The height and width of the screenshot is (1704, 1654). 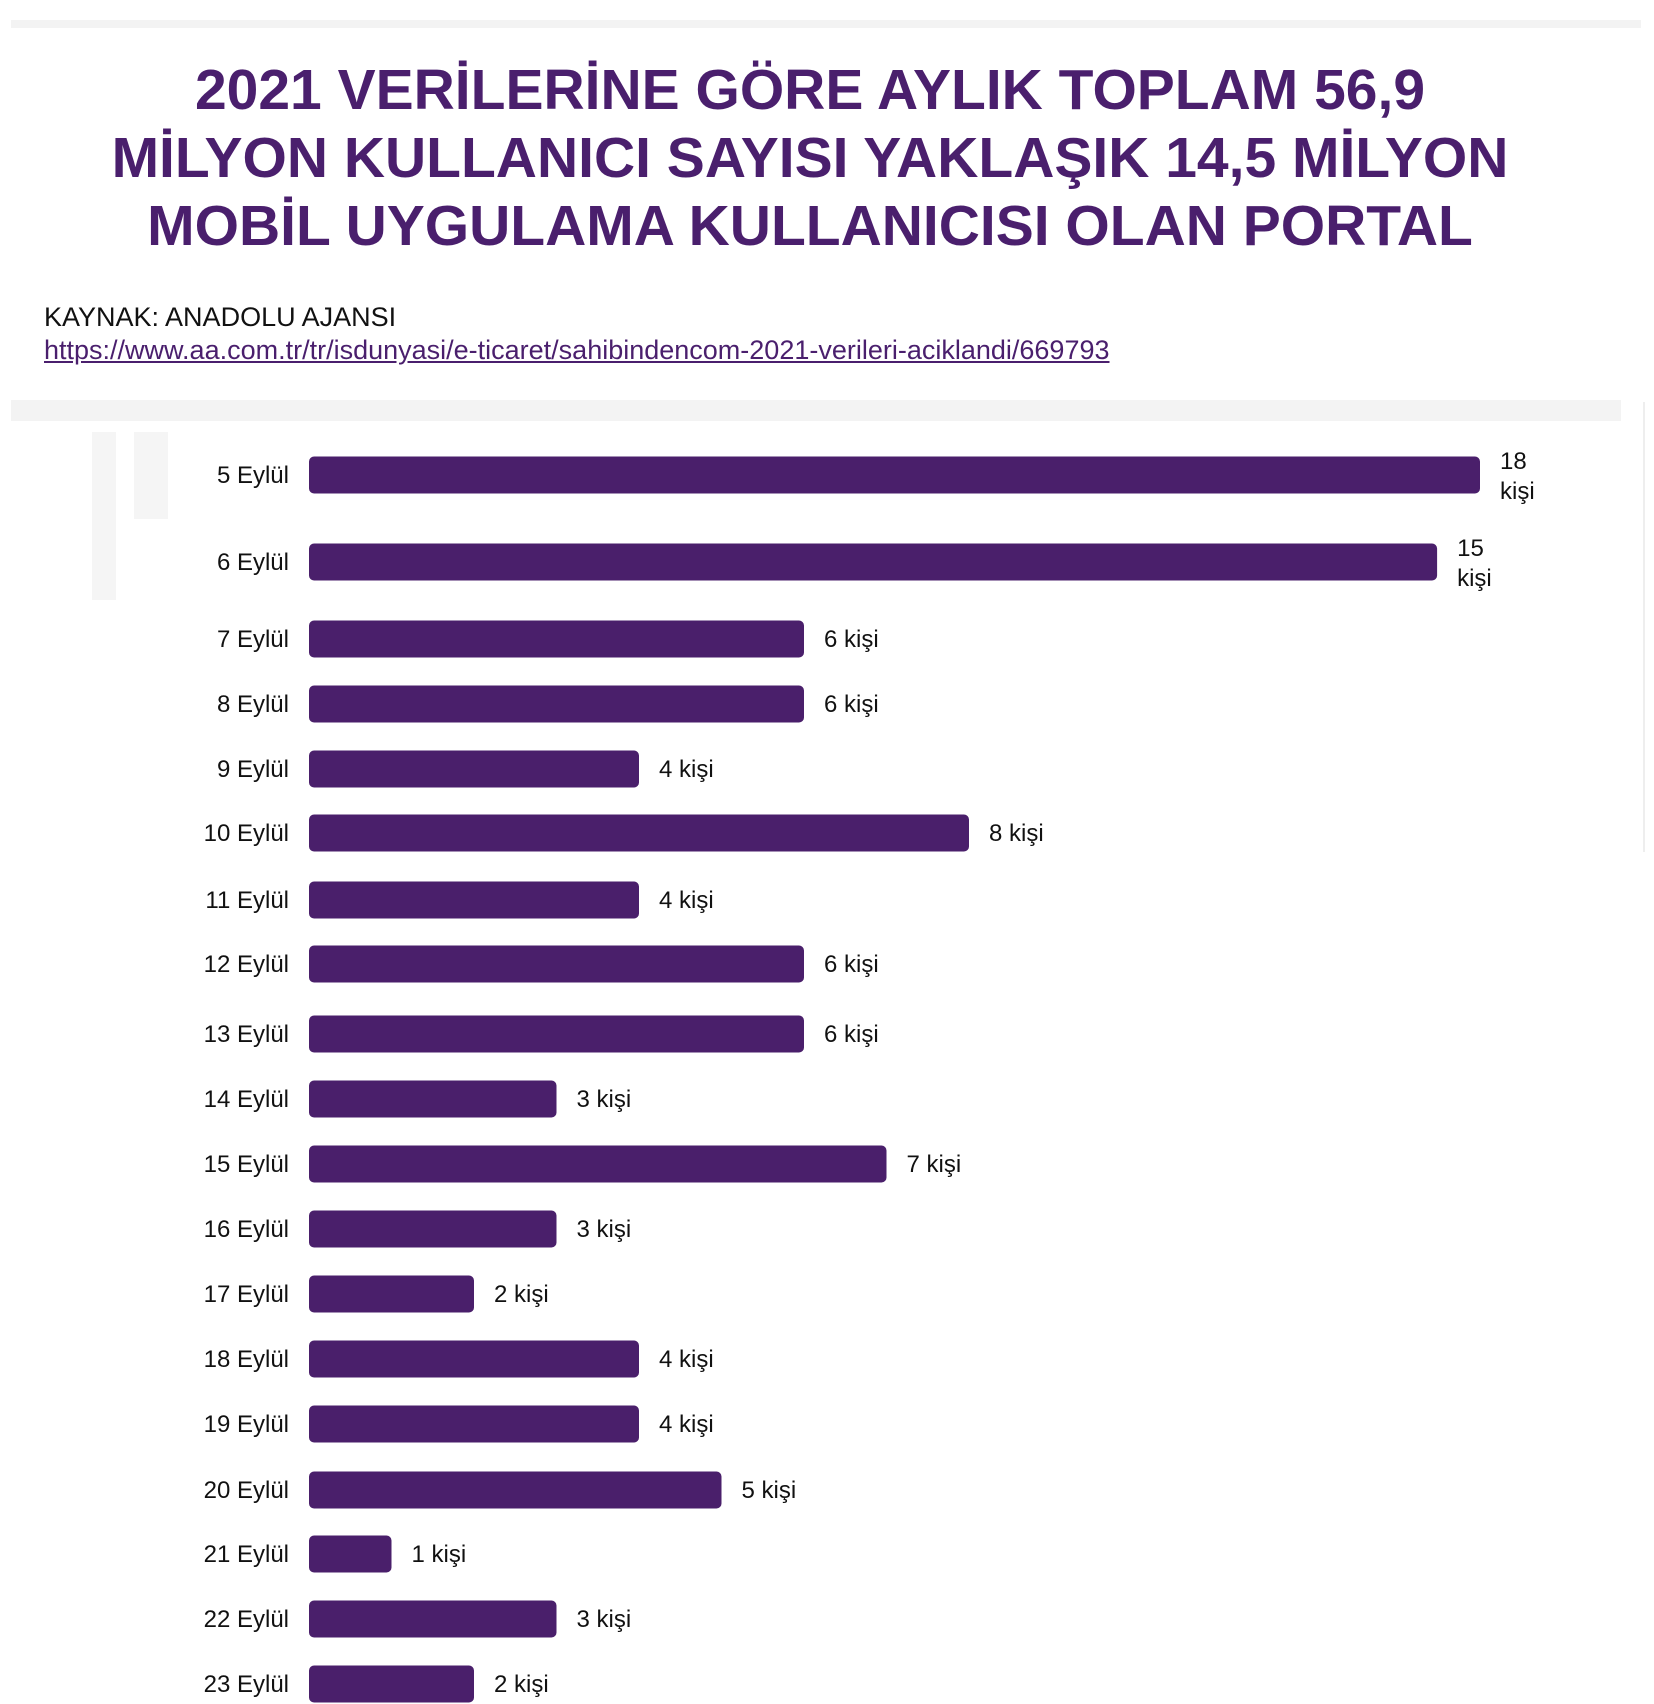 I want to click on category-label: 19 Eylül, so click(x=246, y=1424).